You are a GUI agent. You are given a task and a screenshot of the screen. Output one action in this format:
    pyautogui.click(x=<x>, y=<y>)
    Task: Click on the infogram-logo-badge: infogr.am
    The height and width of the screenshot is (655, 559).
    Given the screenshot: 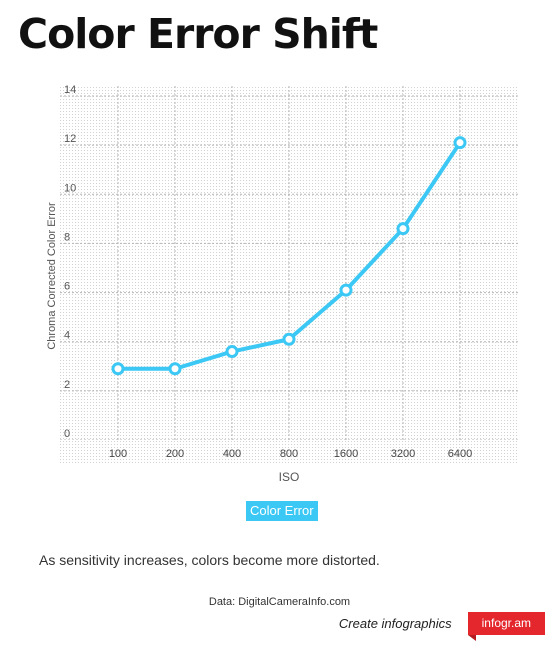 What is the action you would take?
    pyautogui.click(x=506, y=626)
    